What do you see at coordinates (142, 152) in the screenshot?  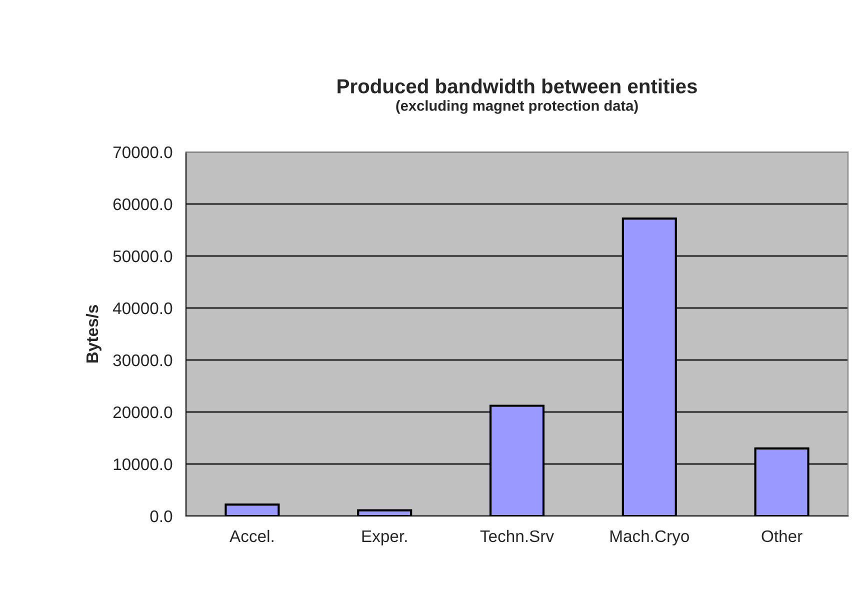 I see `y-tick-label: 70000.0` at bounding box center [142, 152].